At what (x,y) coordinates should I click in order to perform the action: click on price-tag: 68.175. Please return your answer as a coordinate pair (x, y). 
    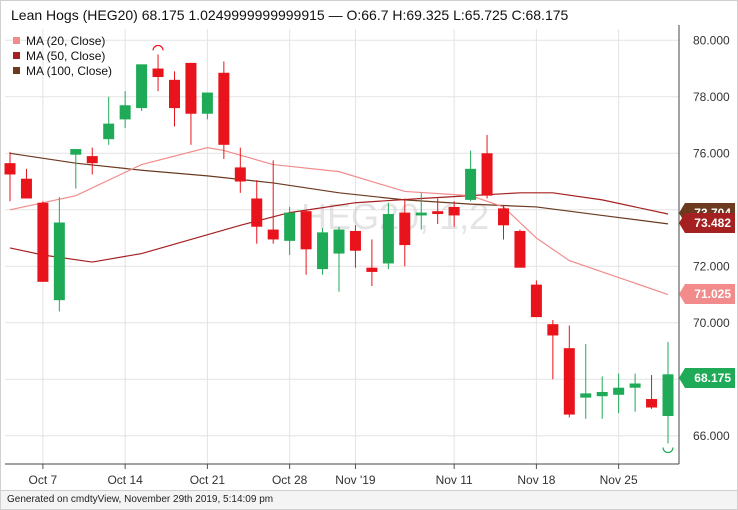
    Looking at the image, I should click on (707, 378).